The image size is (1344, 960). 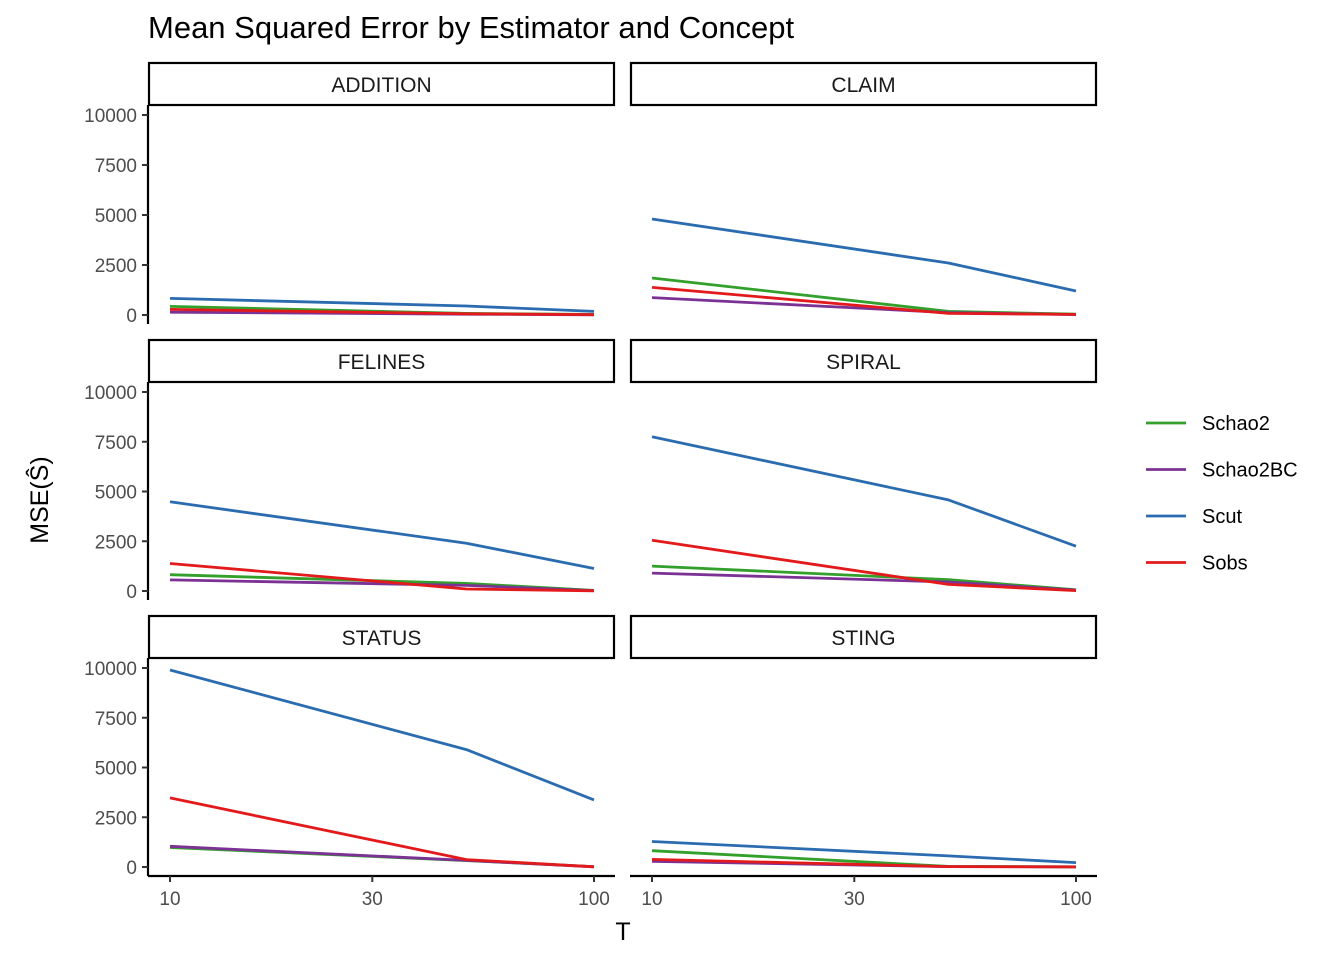 What do you see at coordinates (1225, 564) in the screenshot?
I see `legend-label: Sobs` at bounding box center [1225, 564].